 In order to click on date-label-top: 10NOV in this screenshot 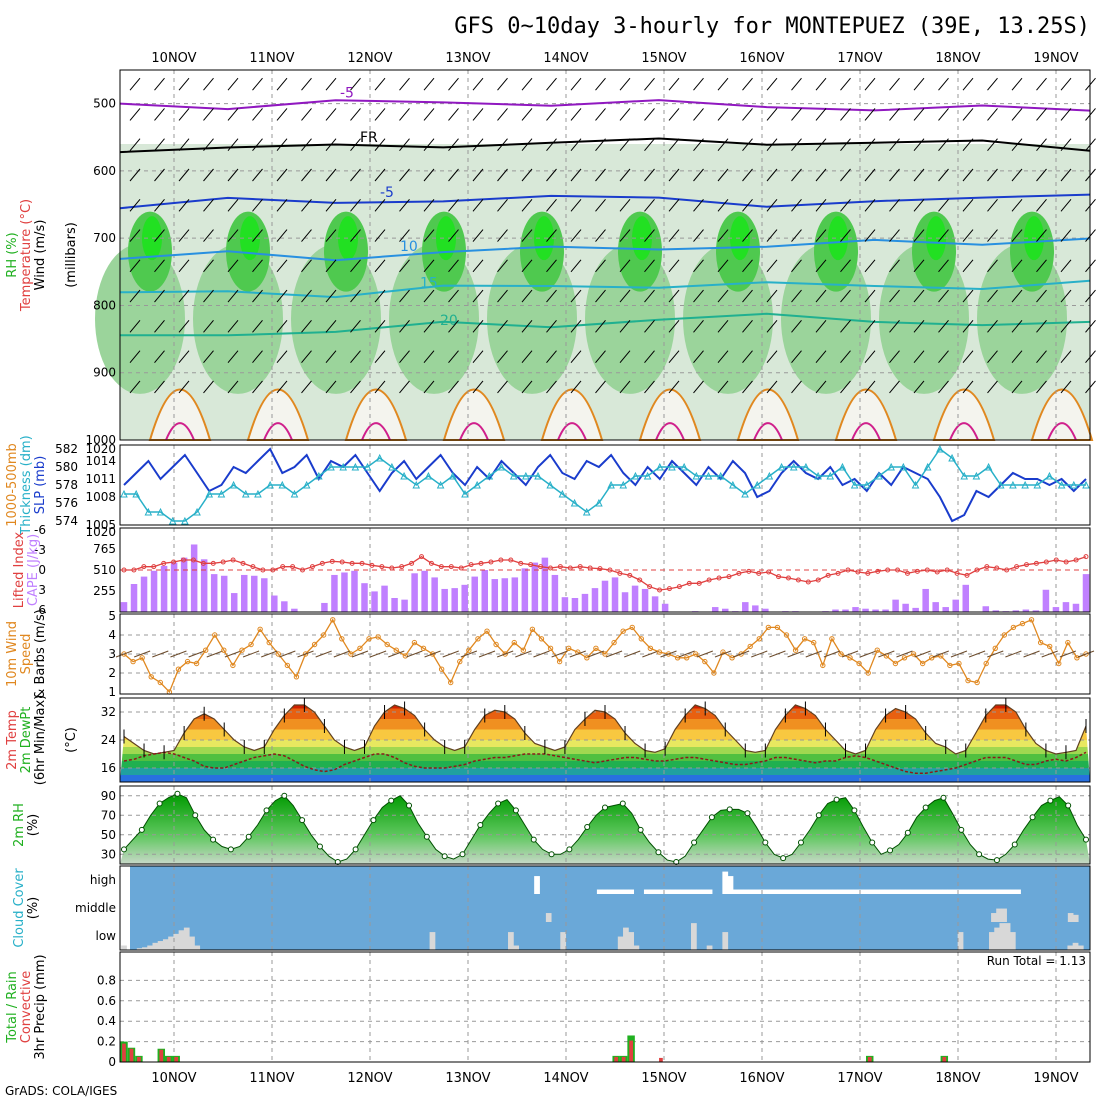, I will do `click(173, 58)`.